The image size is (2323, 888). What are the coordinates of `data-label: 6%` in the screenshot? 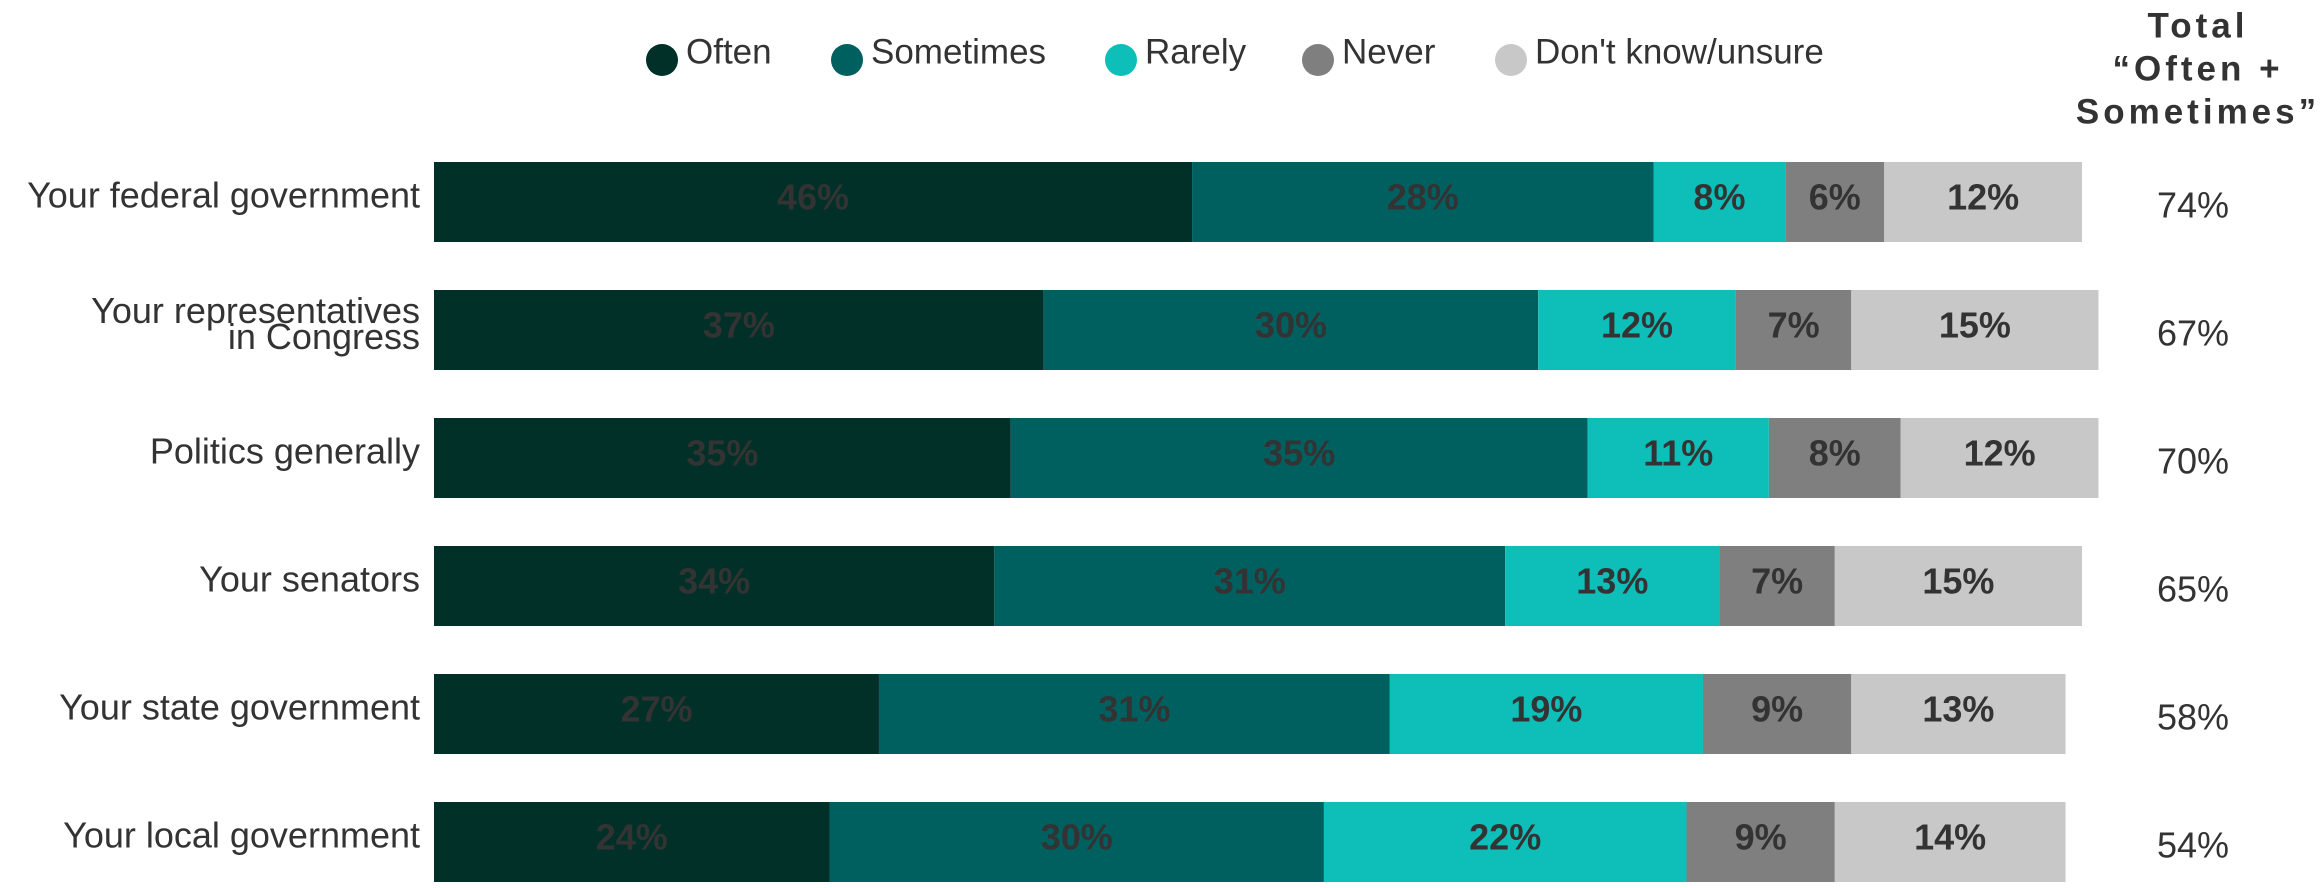 It's located at (1835, 197).